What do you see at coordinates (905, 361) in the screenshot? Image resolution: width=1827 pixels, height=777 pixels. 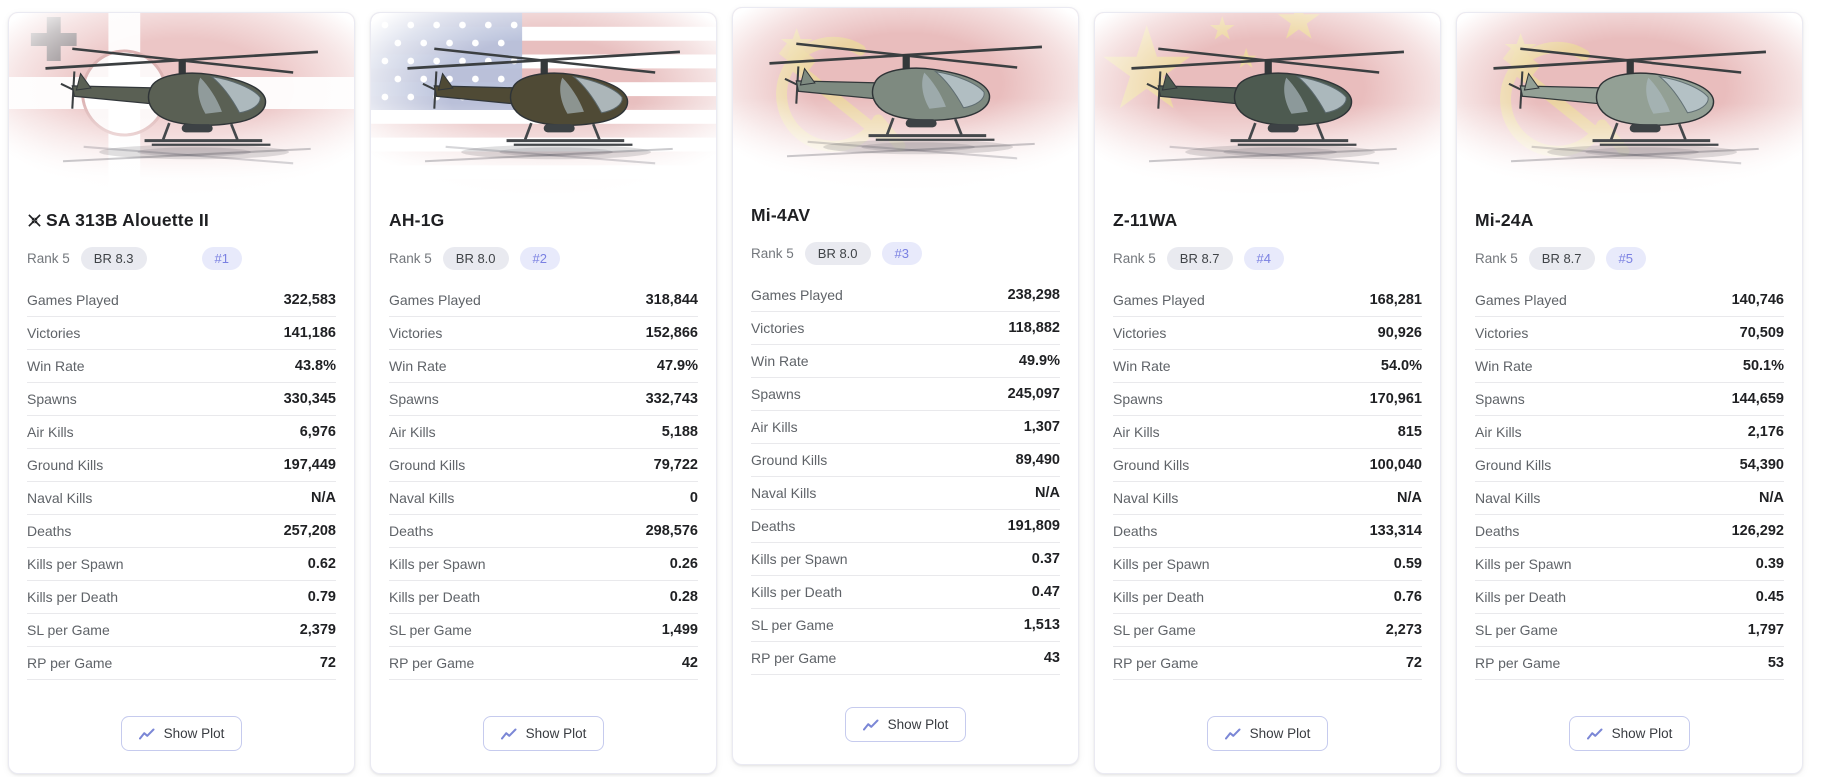 I see `stat-row: Win Rate 49.9%` at bounding box center [905, 361].